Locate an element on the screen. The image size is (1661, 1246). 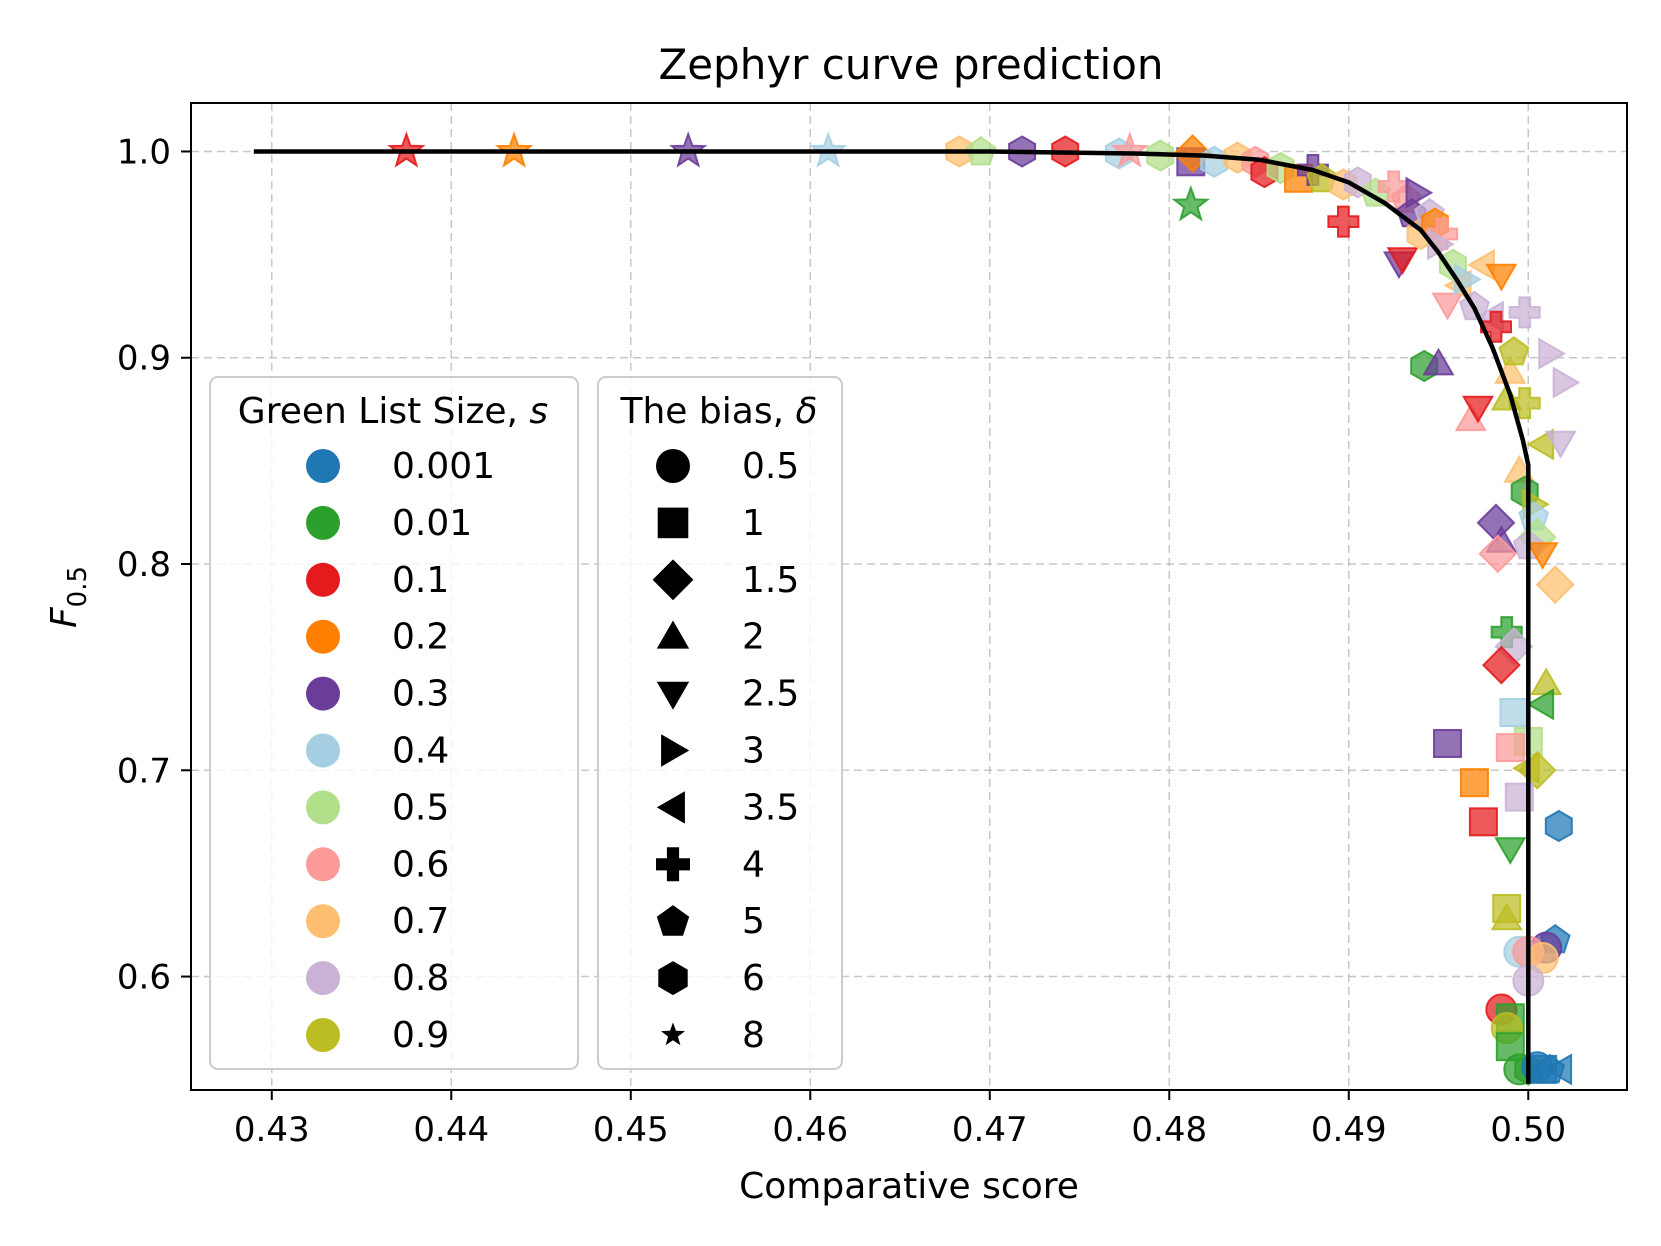
legend-green-label: 0.01 is located at coordinates (432, 523).